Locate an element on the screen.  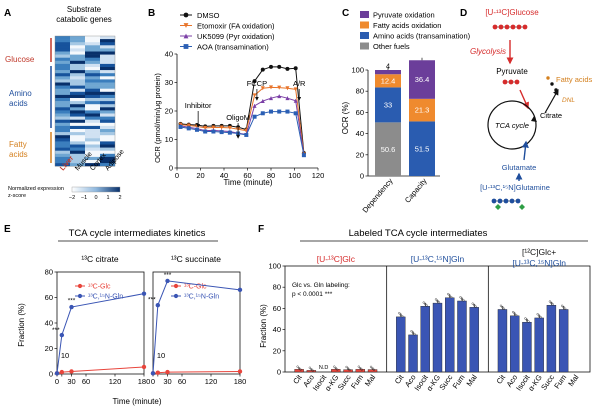
chart-e-xtick-label: 180 is located at coordinates (144, 381).